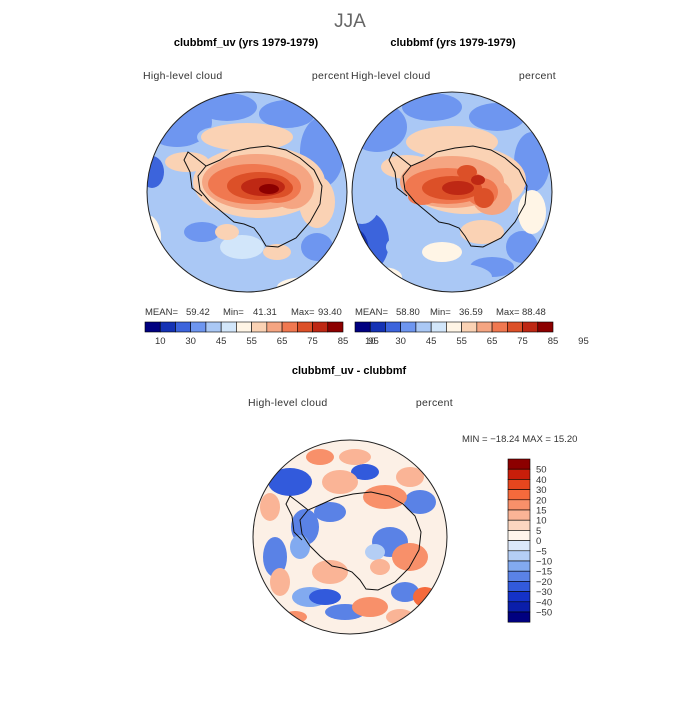 This screenshot has height=705, width=700. I want to click on diff-panel-colorbar-tick-label: 10, so click(541, 521).